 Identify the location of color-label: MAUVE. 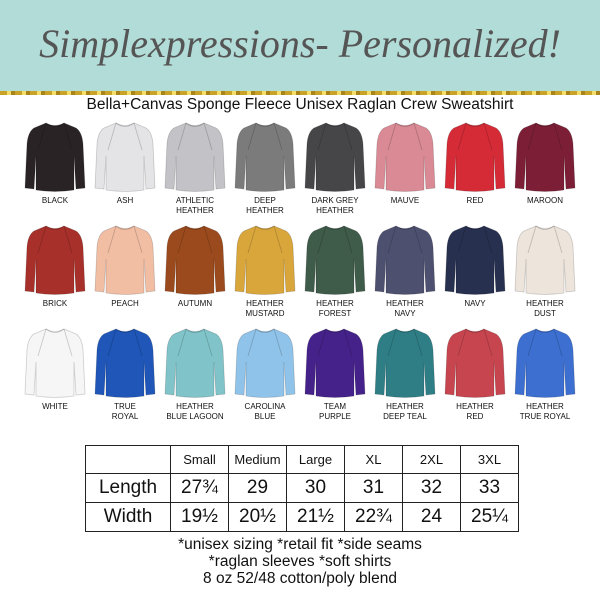
(405, 200).